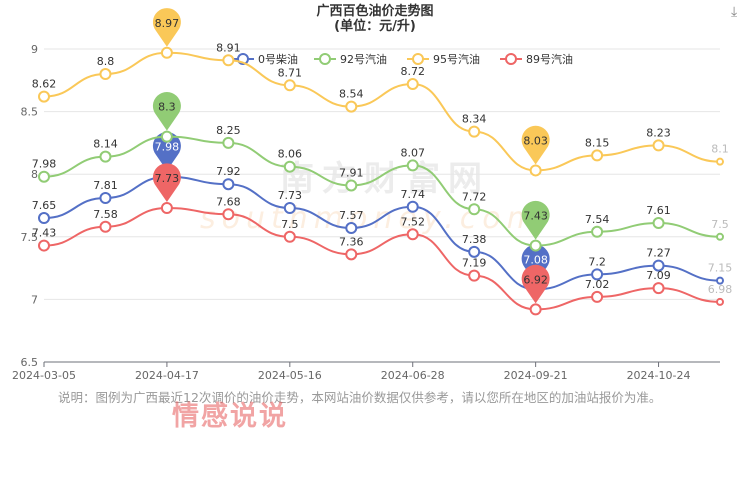  Describe the element at coordinates (734, 12) in the screenshot. I see `download-icon: ⤓` at that location.